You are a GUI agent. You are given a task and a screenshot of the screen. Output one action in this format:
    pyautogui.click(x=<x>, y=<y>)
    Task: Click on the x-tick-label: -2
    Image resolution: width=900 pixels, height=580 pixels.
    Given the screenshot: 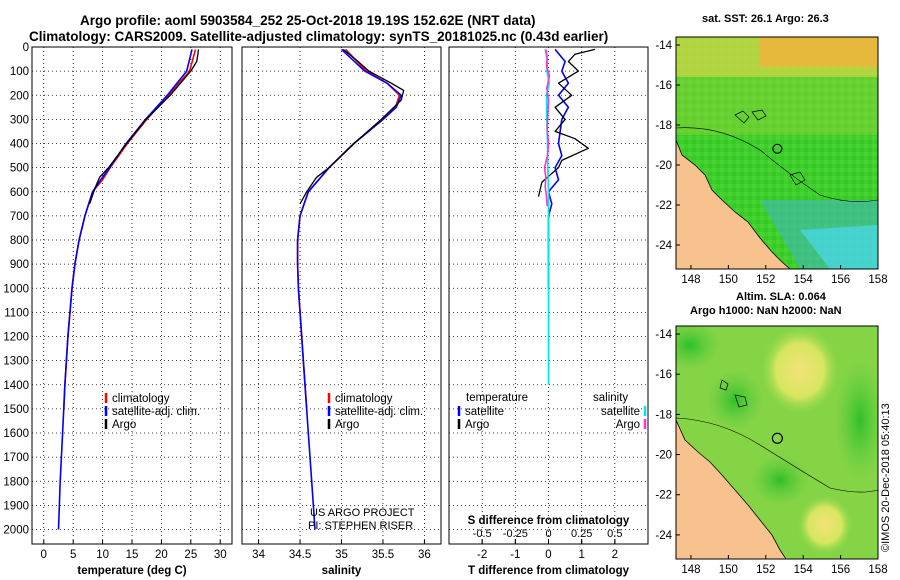 What is the action you would take?
    pyautogui.click(x=482, y=555)
    